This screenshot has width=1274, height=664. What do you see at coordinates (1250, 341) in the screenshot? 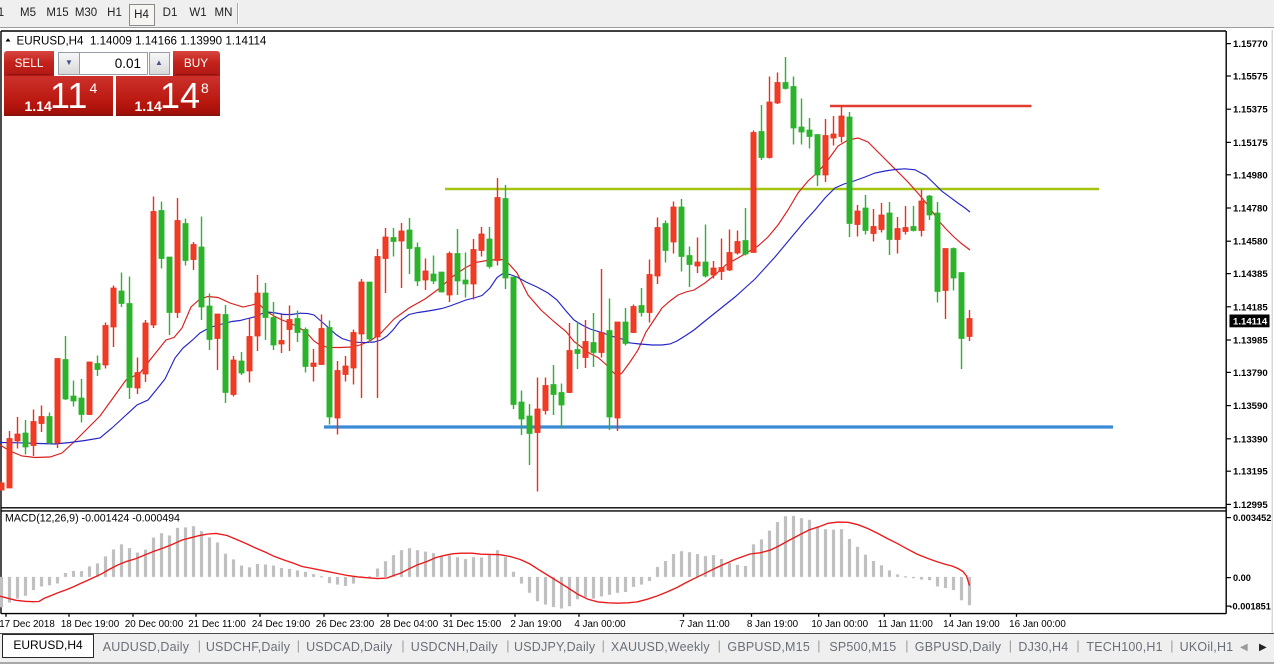
I see `svg-text: 1.13985` at bounding box center [1250, 341].